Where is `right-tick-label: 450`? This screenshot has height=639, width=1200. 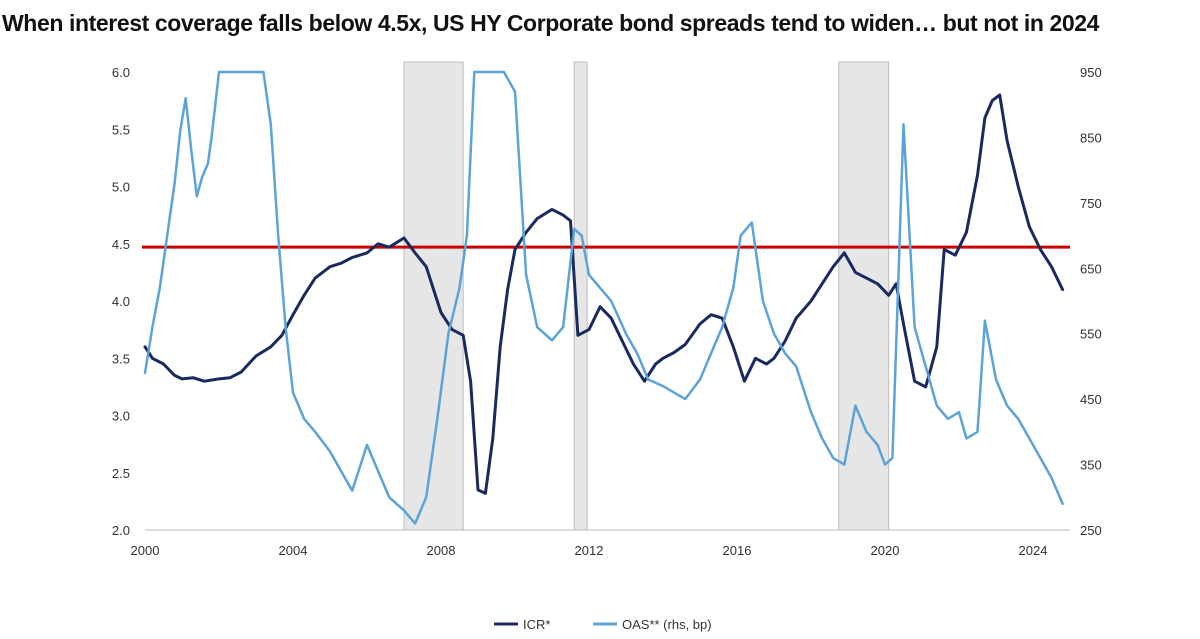
right-tick-label: 450 is located at coordinates (1091, 399).